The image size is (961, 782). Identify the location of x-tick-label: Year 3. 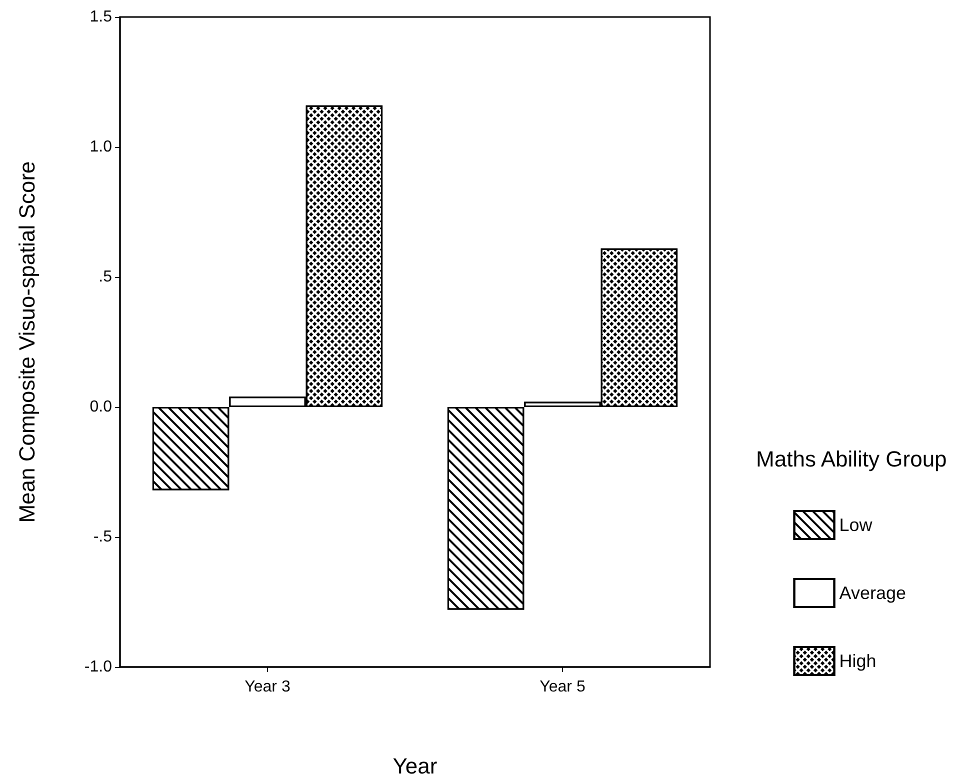
(267, 687).